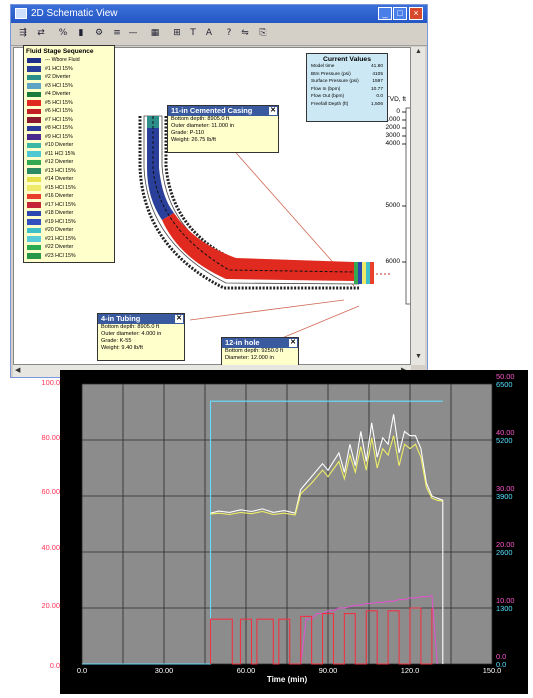  Describe the element at coordinates (376, 89) in the screenshot. I see `current-value-number: 10.77` at that location.